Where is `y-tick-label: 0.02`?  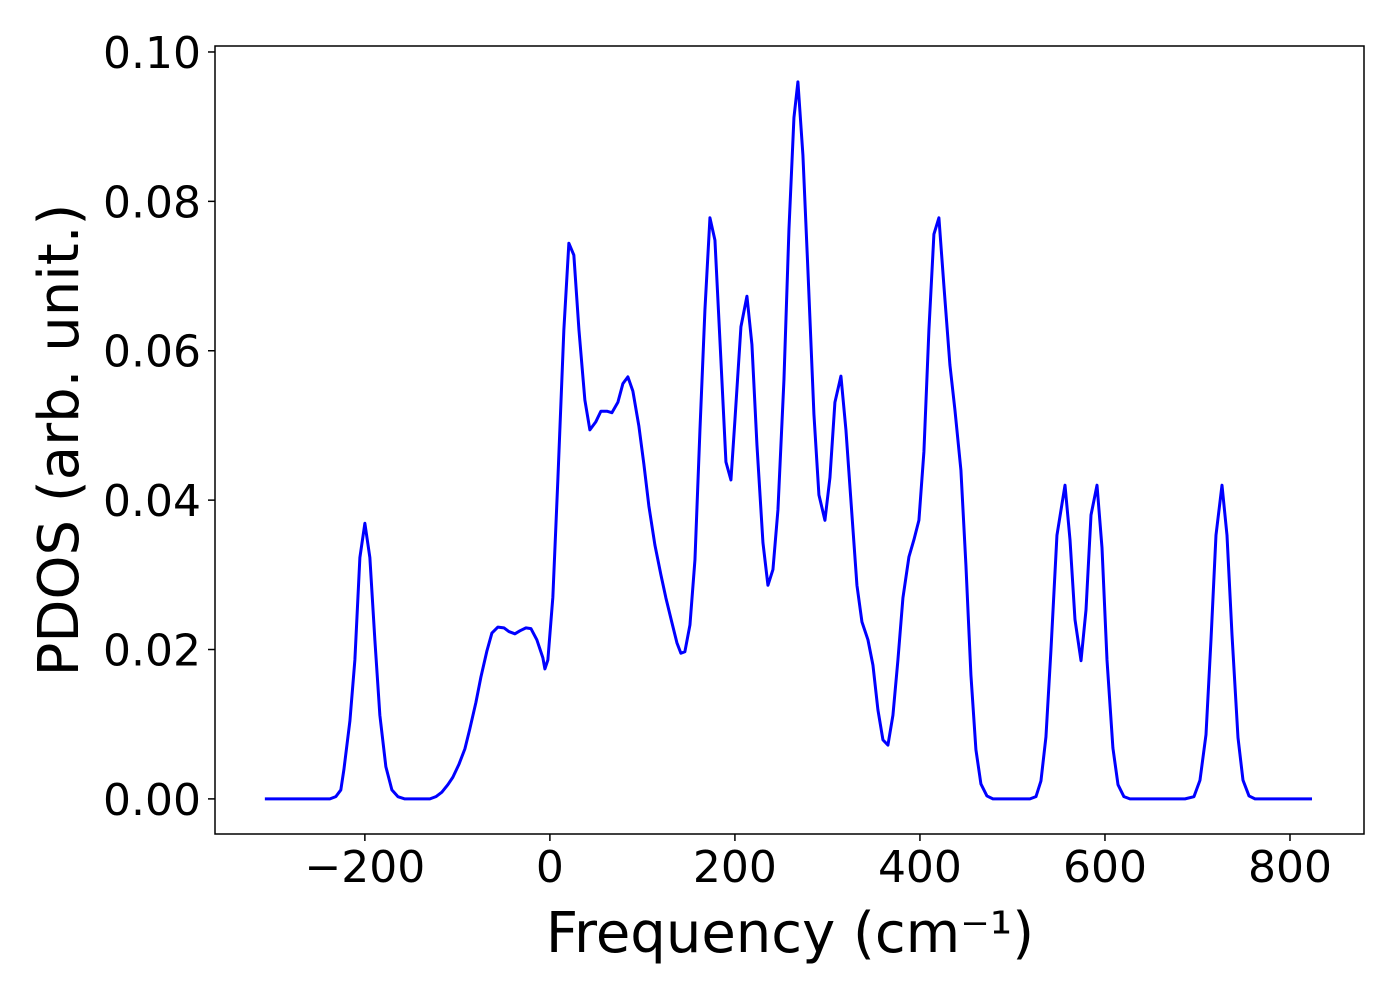 y-tick-label: 0.02 is located at coordinates (152, 651).